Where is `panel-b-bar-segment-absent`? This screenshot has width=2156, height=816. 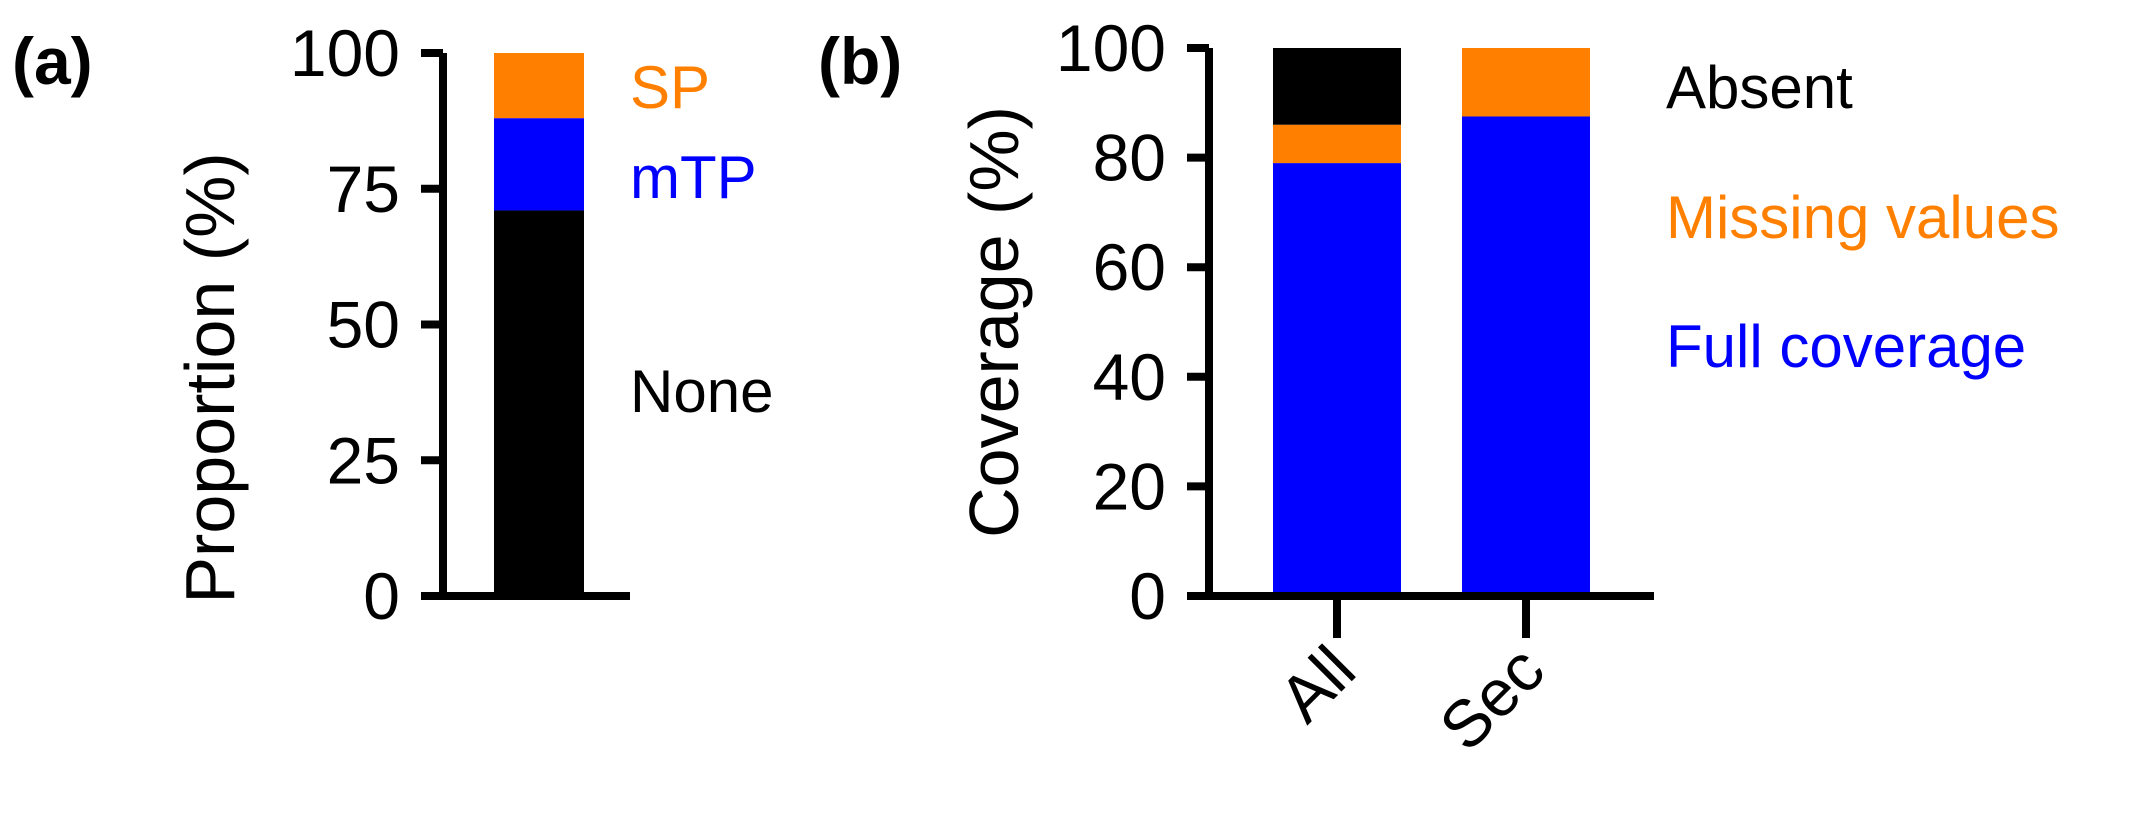
panel-b-bar-segment-absent is located at coordinates (1337, 86).